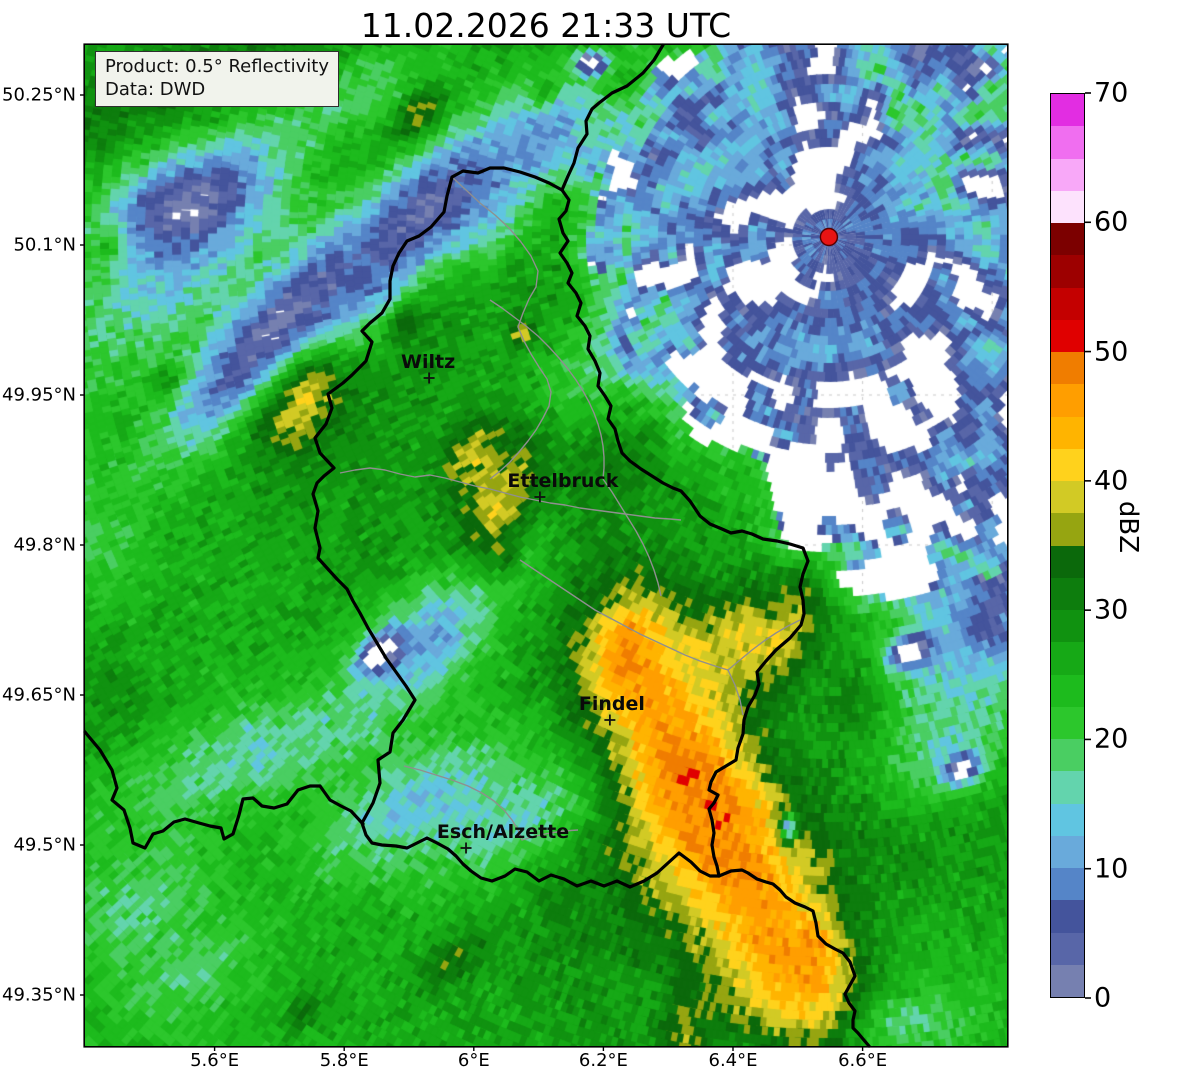 The image size is (1184, 1081). What do you see at coordinates (1128, 527) in the screenshot?
I see `colorbar-unit-label: dBZ` at bounding box center [1128, 527].